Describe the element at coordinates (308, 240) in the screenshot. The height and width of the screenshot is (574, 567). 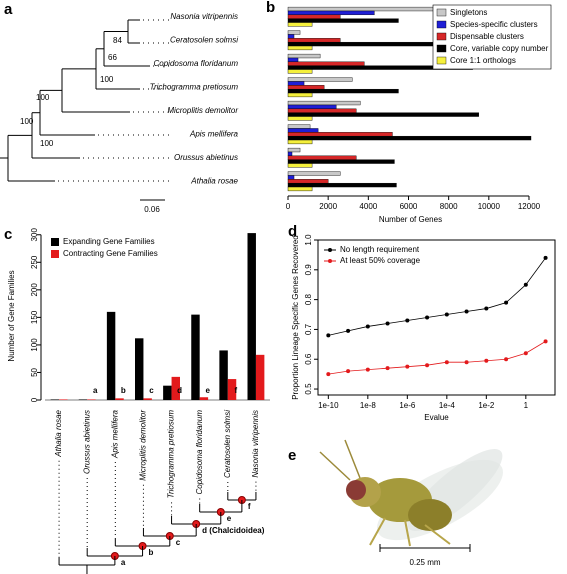
I see `y-tick-label: 1.0` at that location.